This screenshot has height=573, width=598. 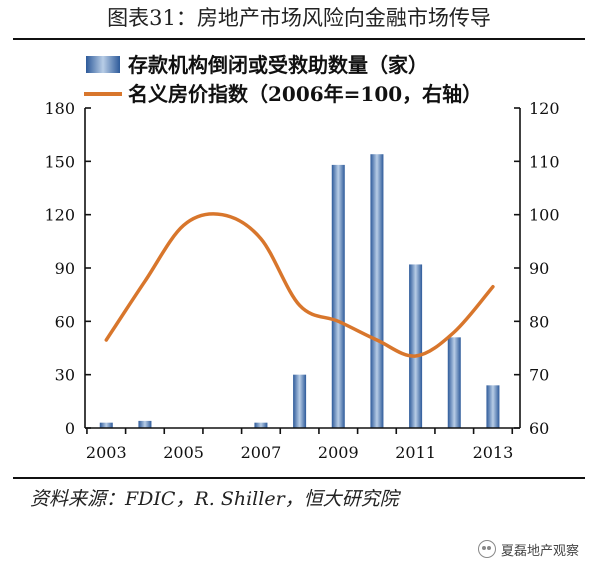 What do you see at coordinates (261, 425) in the screenshot?
I see `bar-2007` at bounding box center [261, 425].